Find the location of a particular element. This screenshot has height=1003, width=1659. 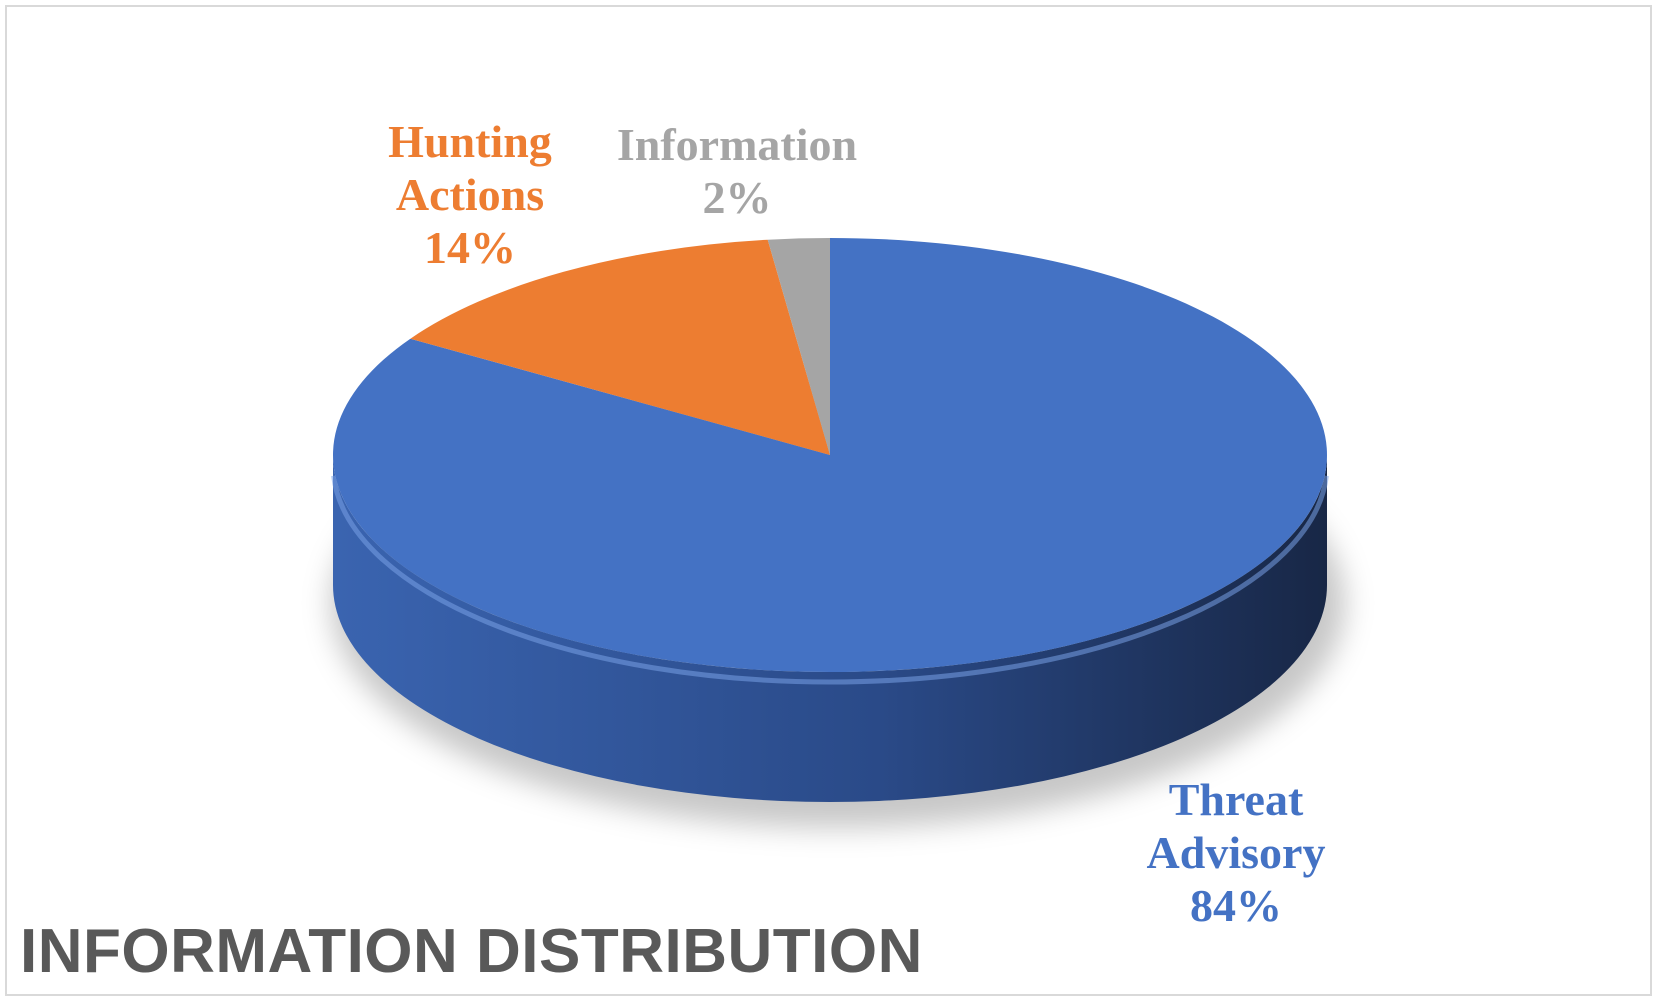

data-label-threat-advisory: Threat Advisory 84% is located at coordinates (1236, 852).